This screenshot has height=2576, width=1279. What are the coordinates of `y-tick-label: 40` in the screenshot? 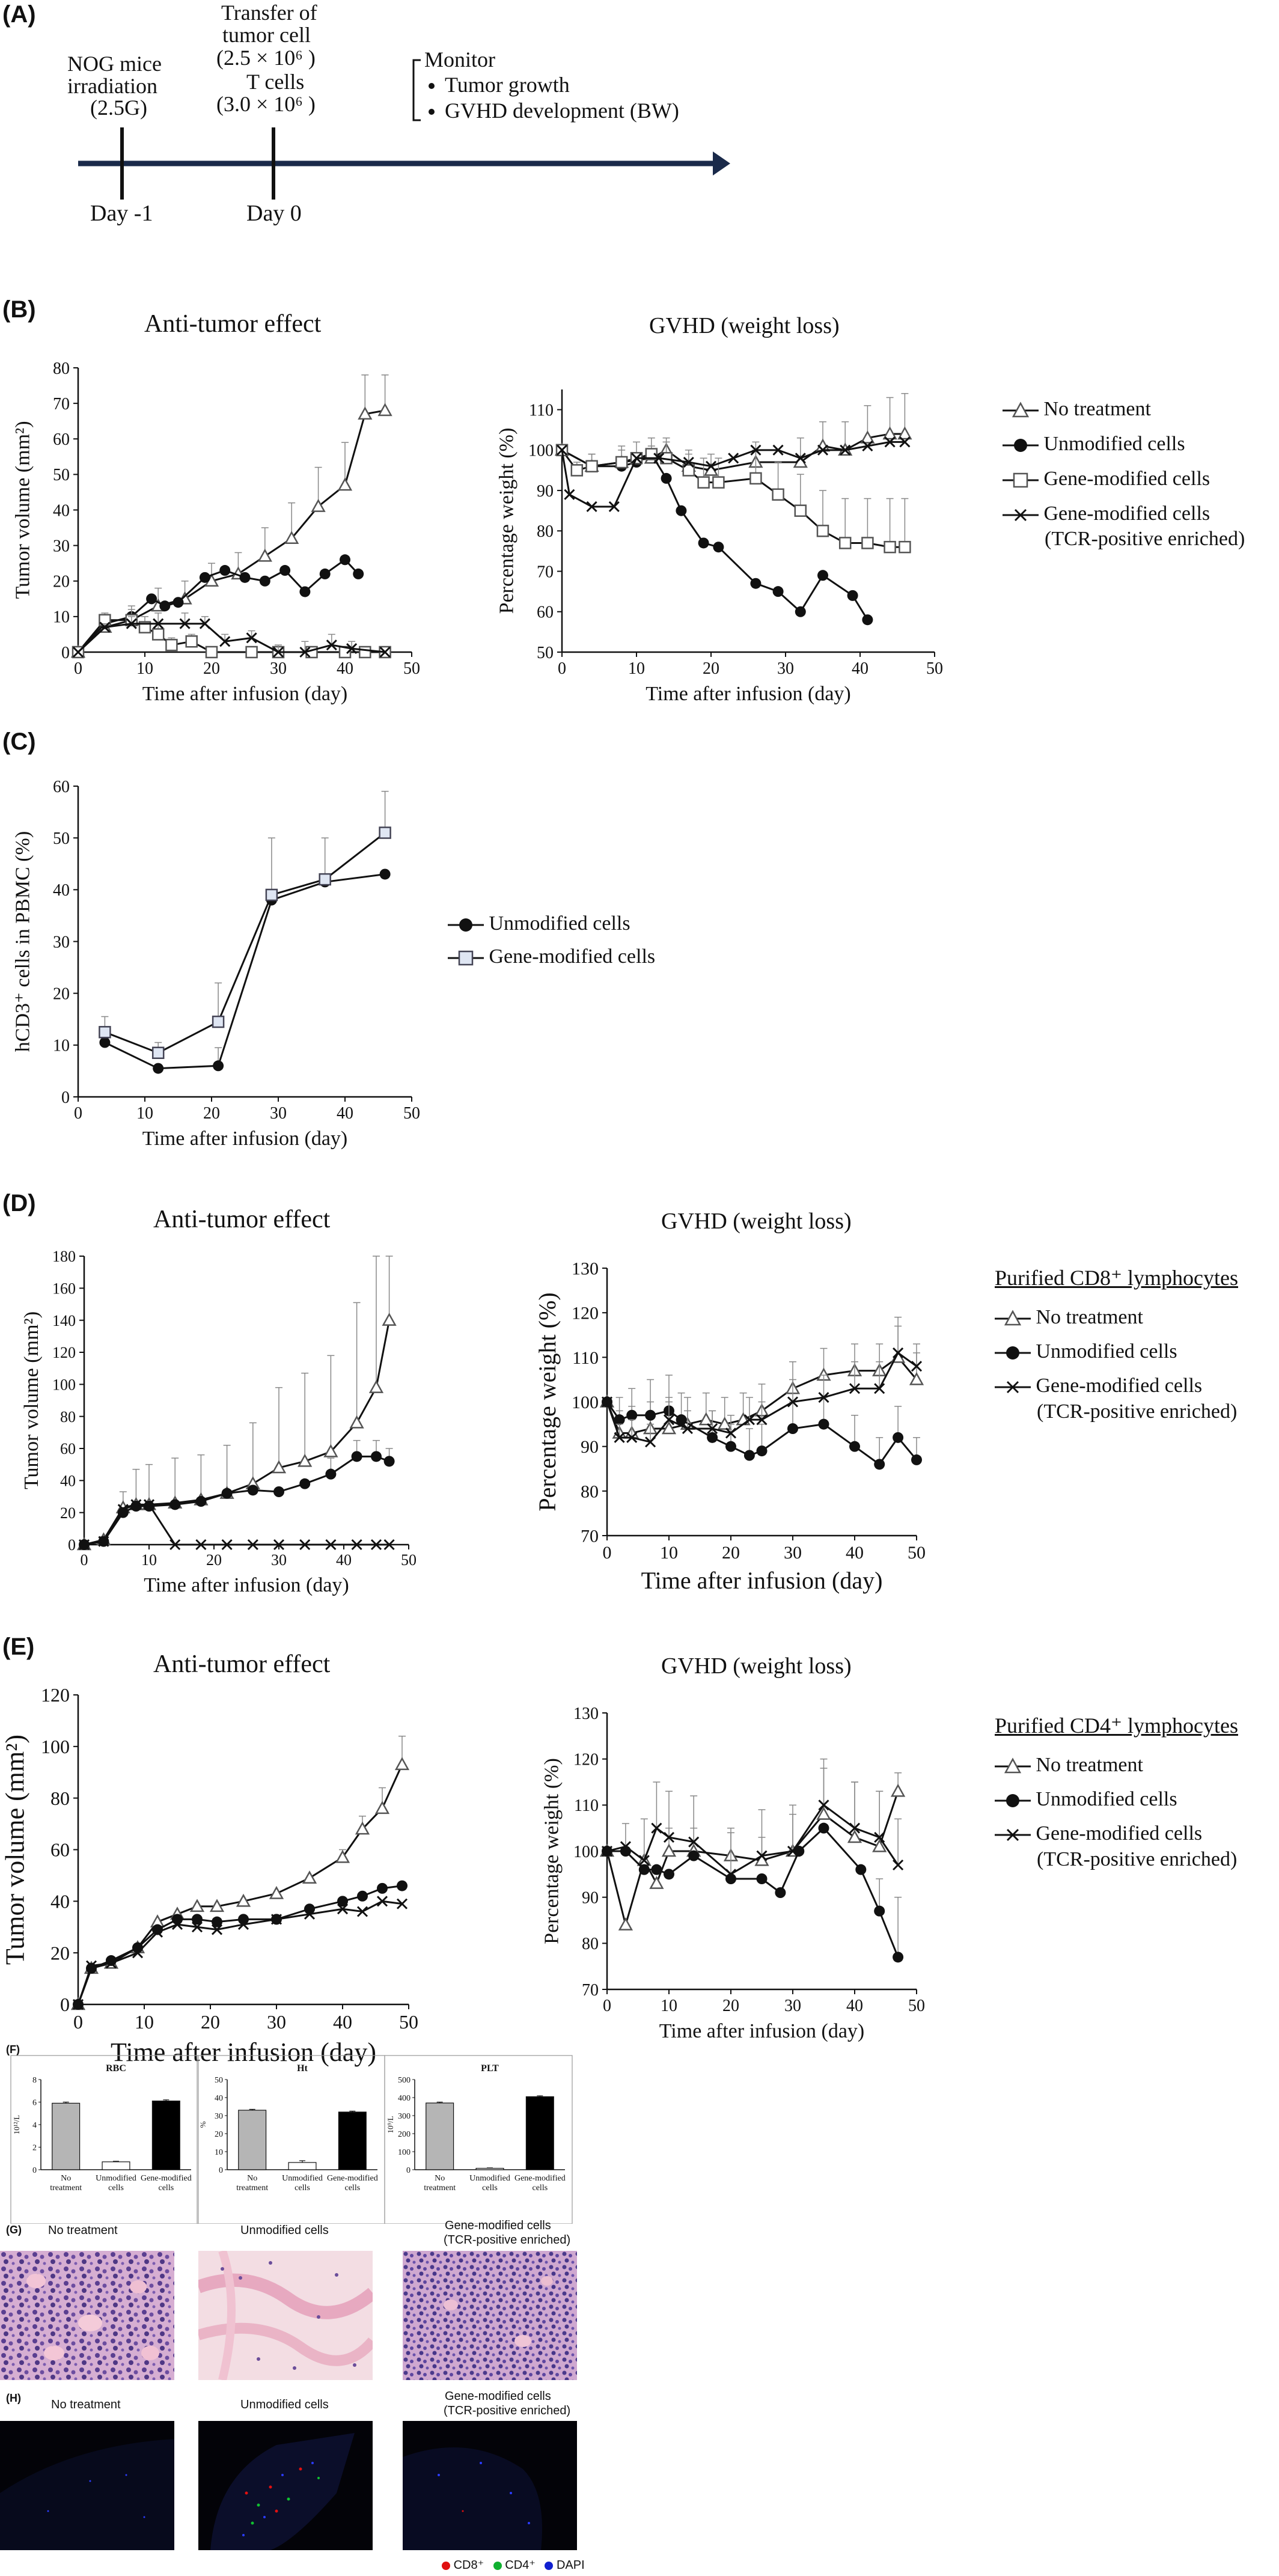 It's located at (68, 1480).